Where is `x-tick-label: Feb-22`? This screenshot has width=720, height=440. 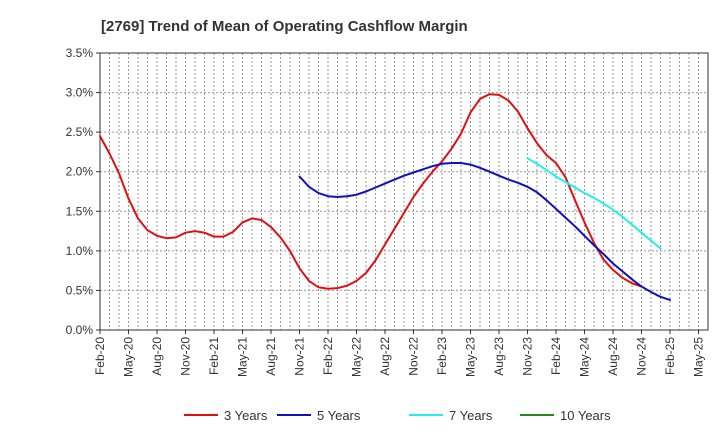
x-tick-label: Feb-22 is located at coordinates (328, 356).